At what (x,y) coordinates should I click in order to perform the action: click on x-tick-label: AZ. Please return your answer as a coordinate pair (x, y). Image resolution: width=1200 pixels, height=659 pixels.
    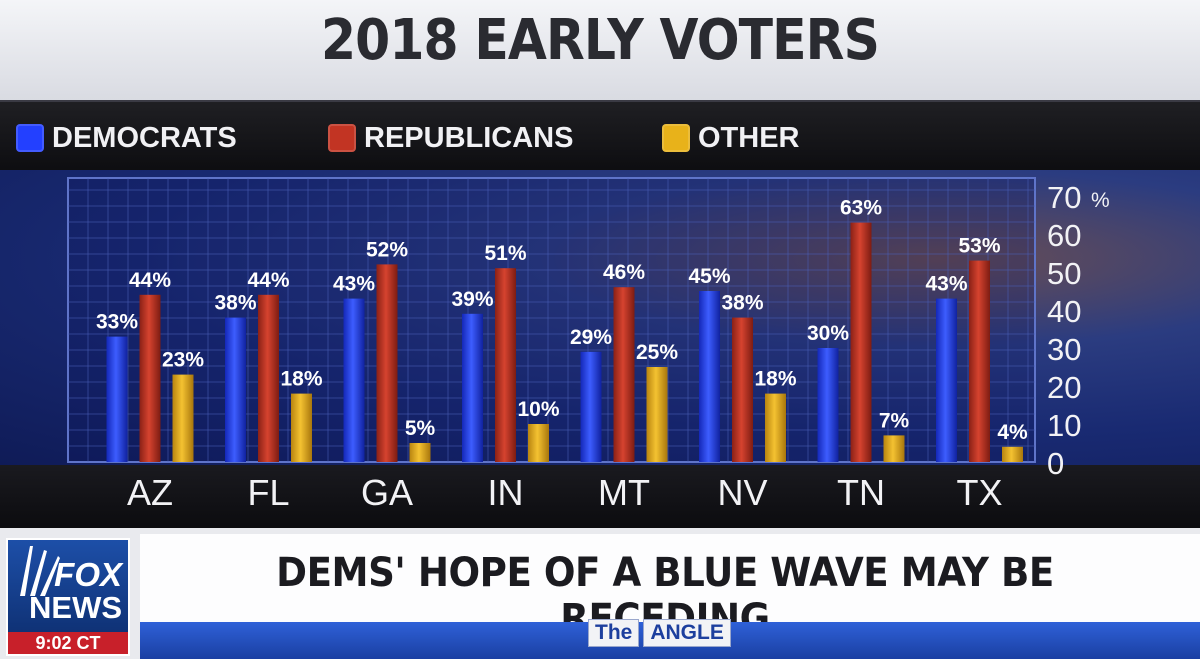
    Looking at the image, I should click on (150, 492).